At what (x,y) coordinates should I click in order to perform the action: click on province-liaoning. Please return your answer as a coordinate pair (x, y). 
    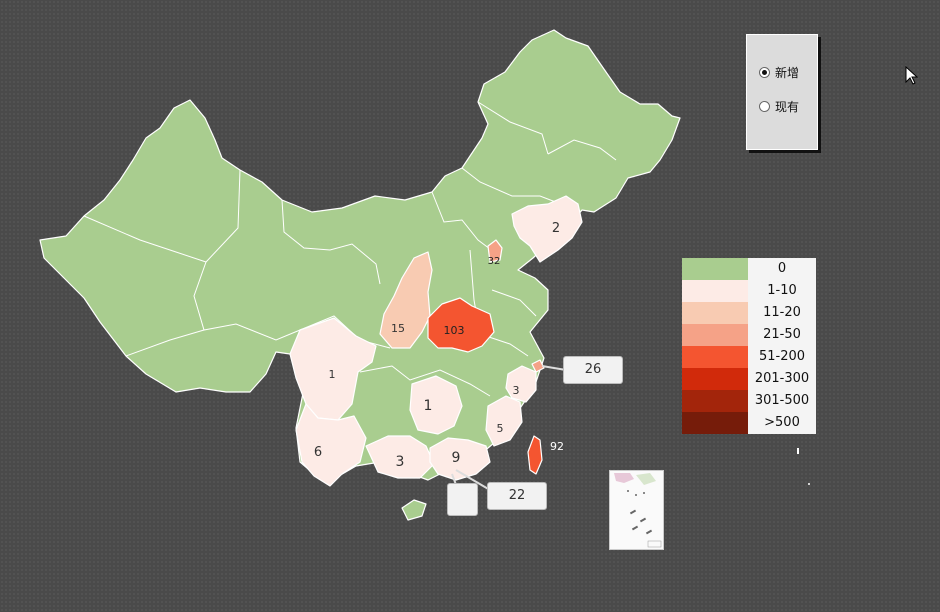
    Looking at the image, I should click on (547, 229).